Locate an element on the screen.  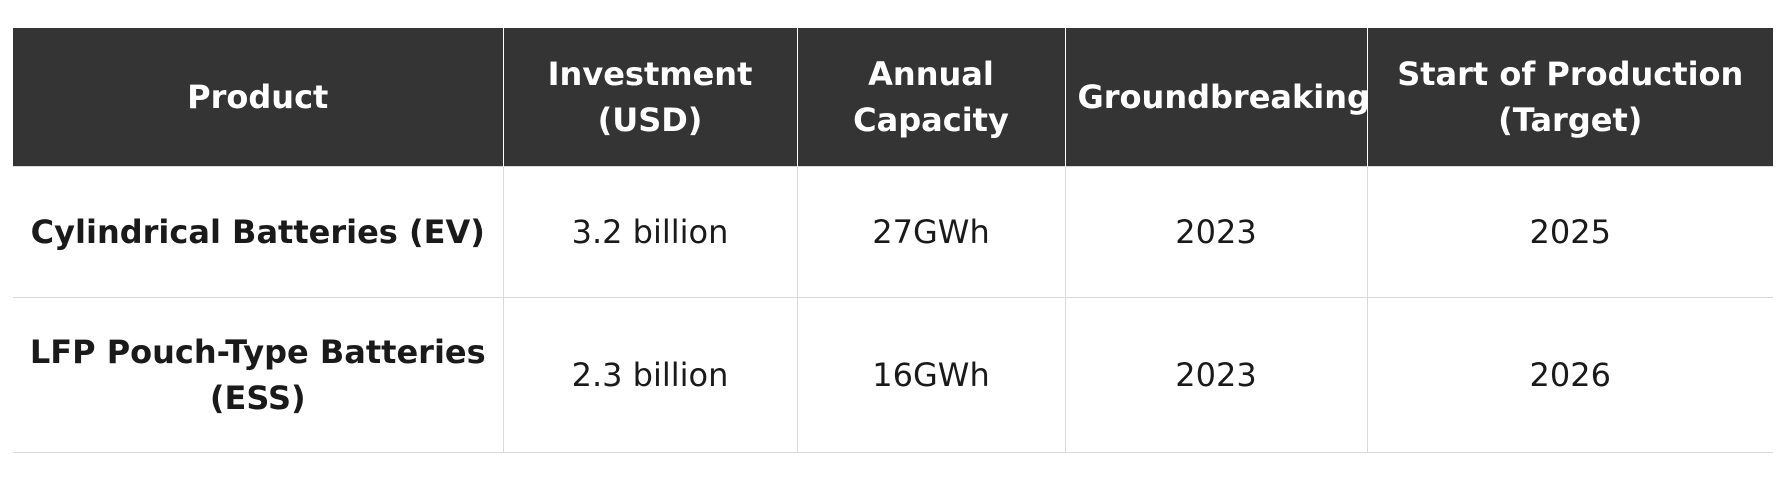
cell-annual-capacity: 16GWh is located at coordinates (931, 375).